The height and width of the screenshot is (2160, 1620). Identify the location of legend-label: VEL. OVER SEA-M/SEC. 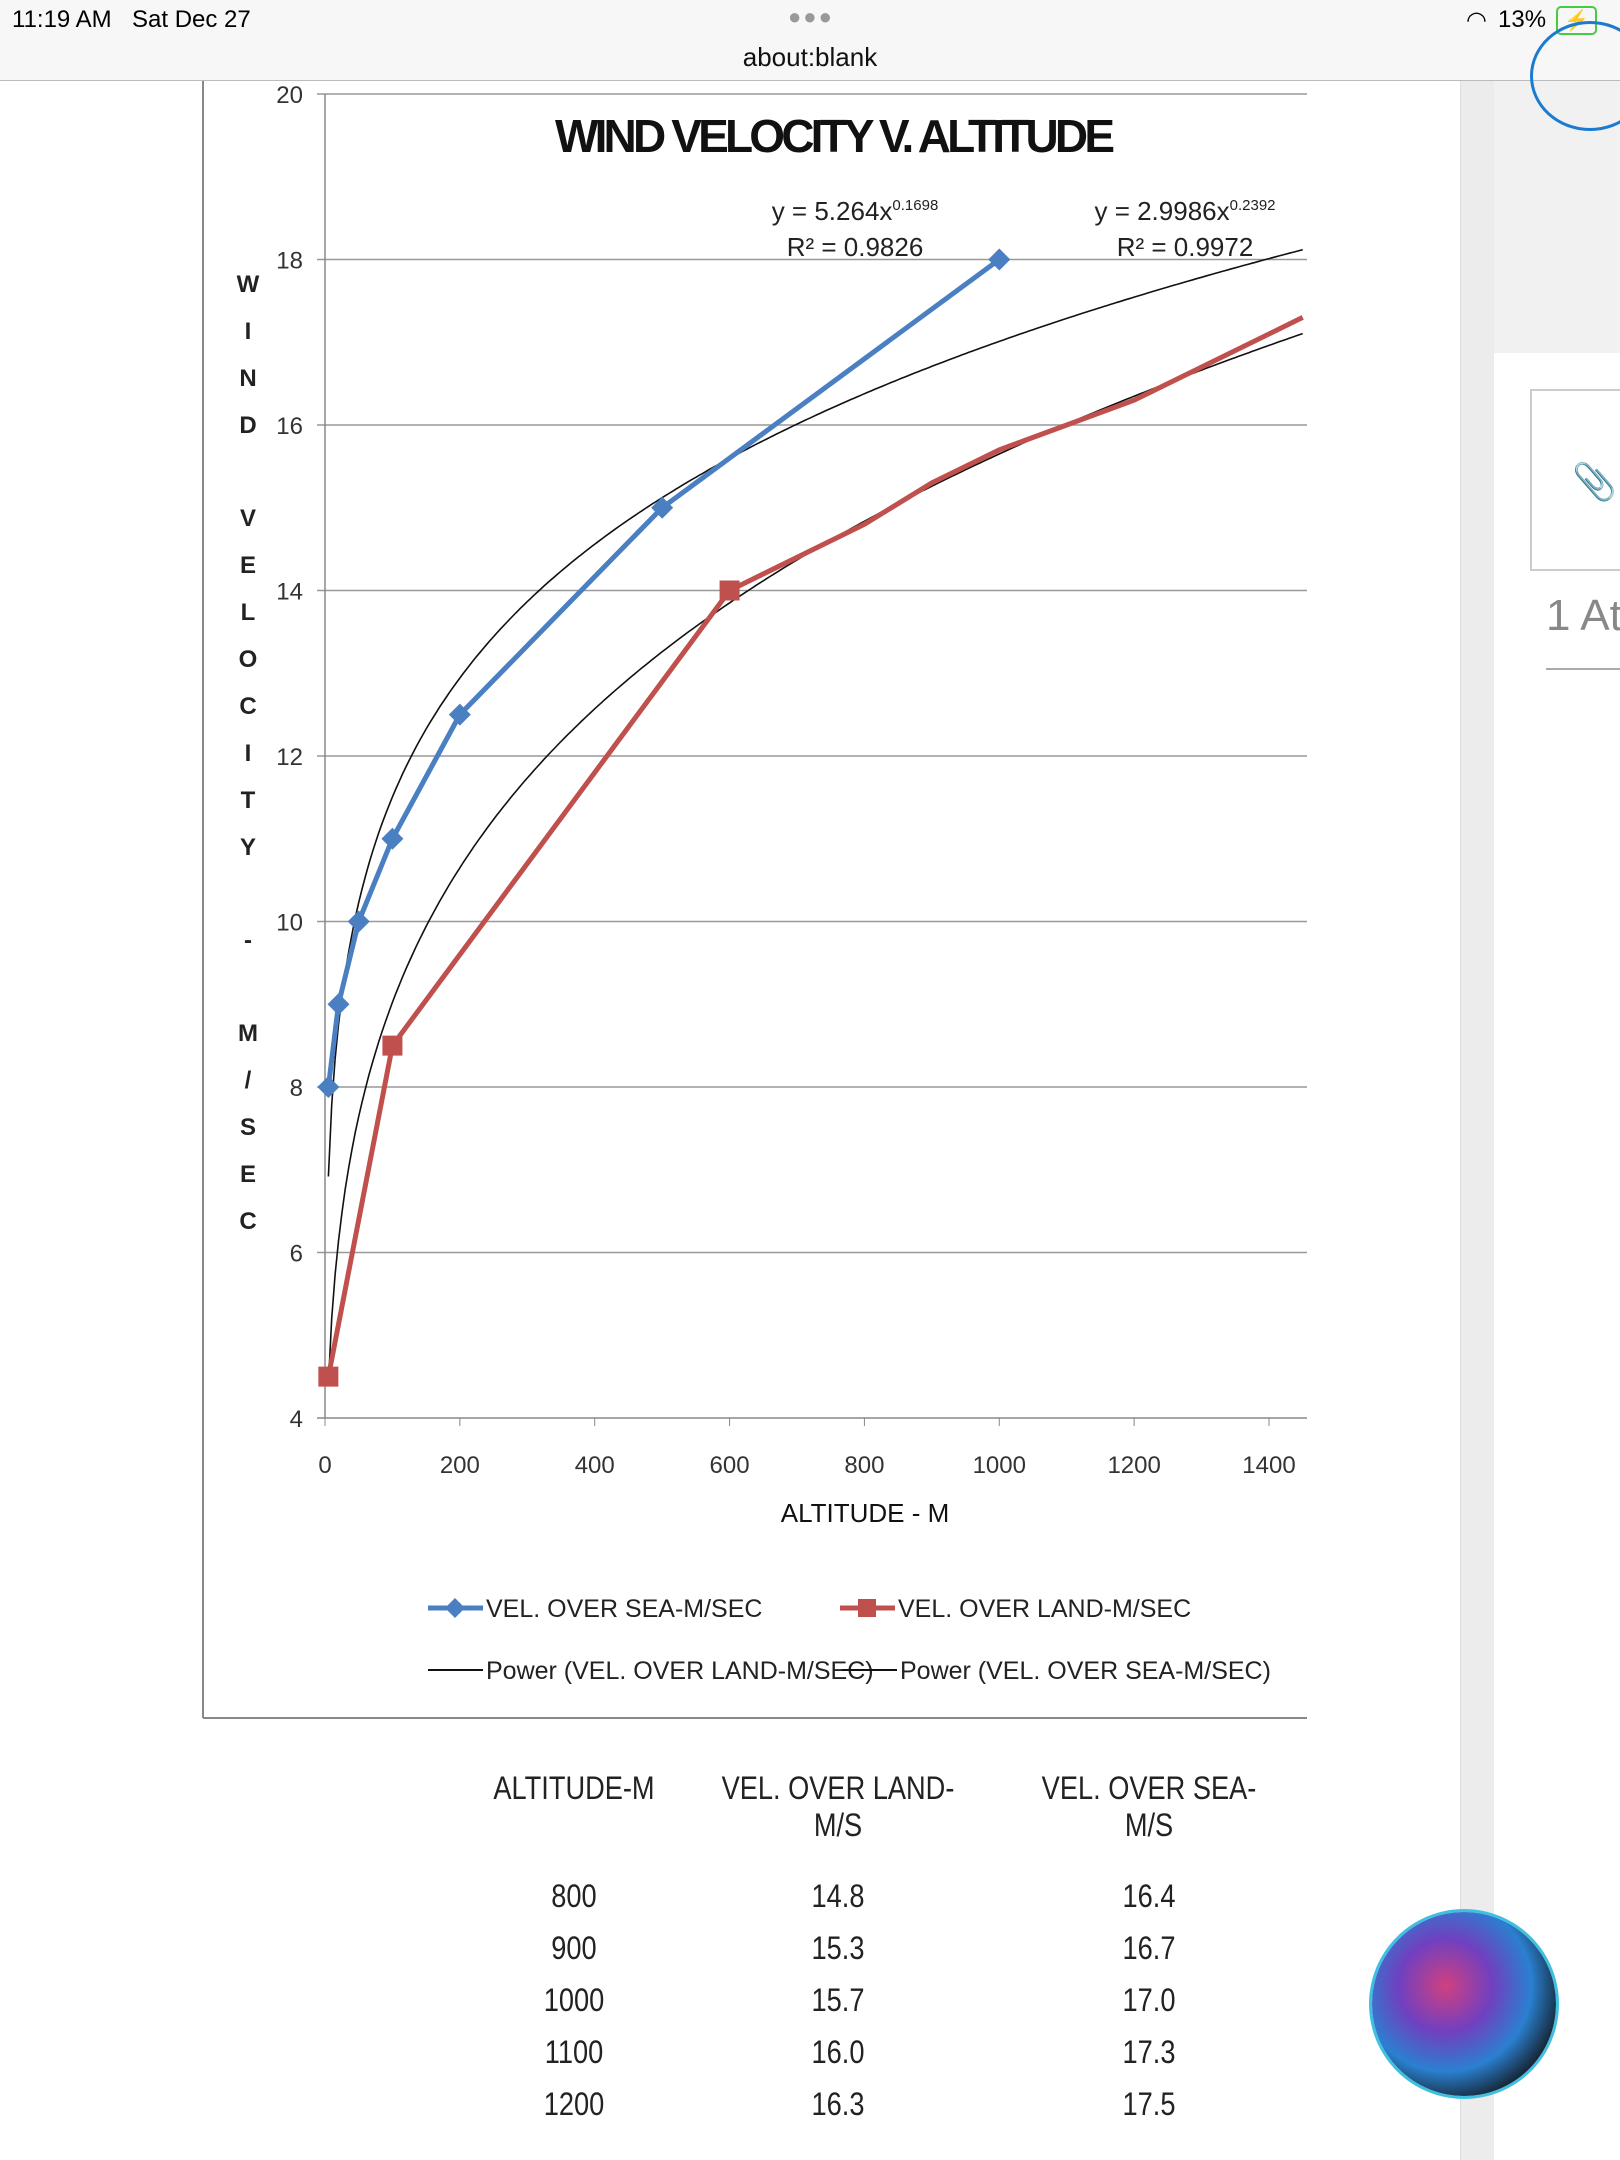
(624, 1609).